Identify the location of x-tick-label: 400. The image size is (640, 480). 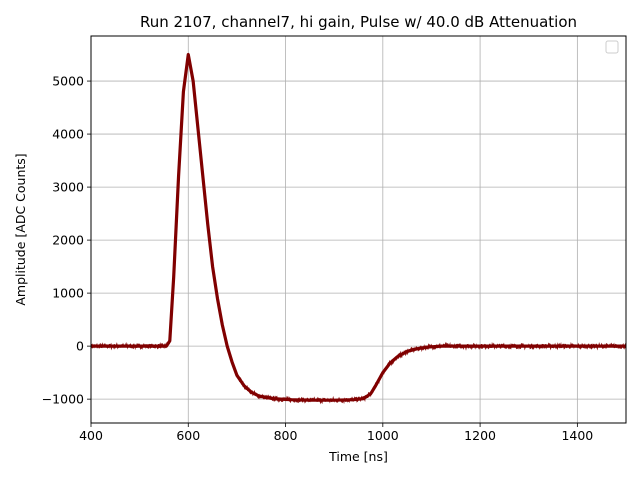
(91, 435).